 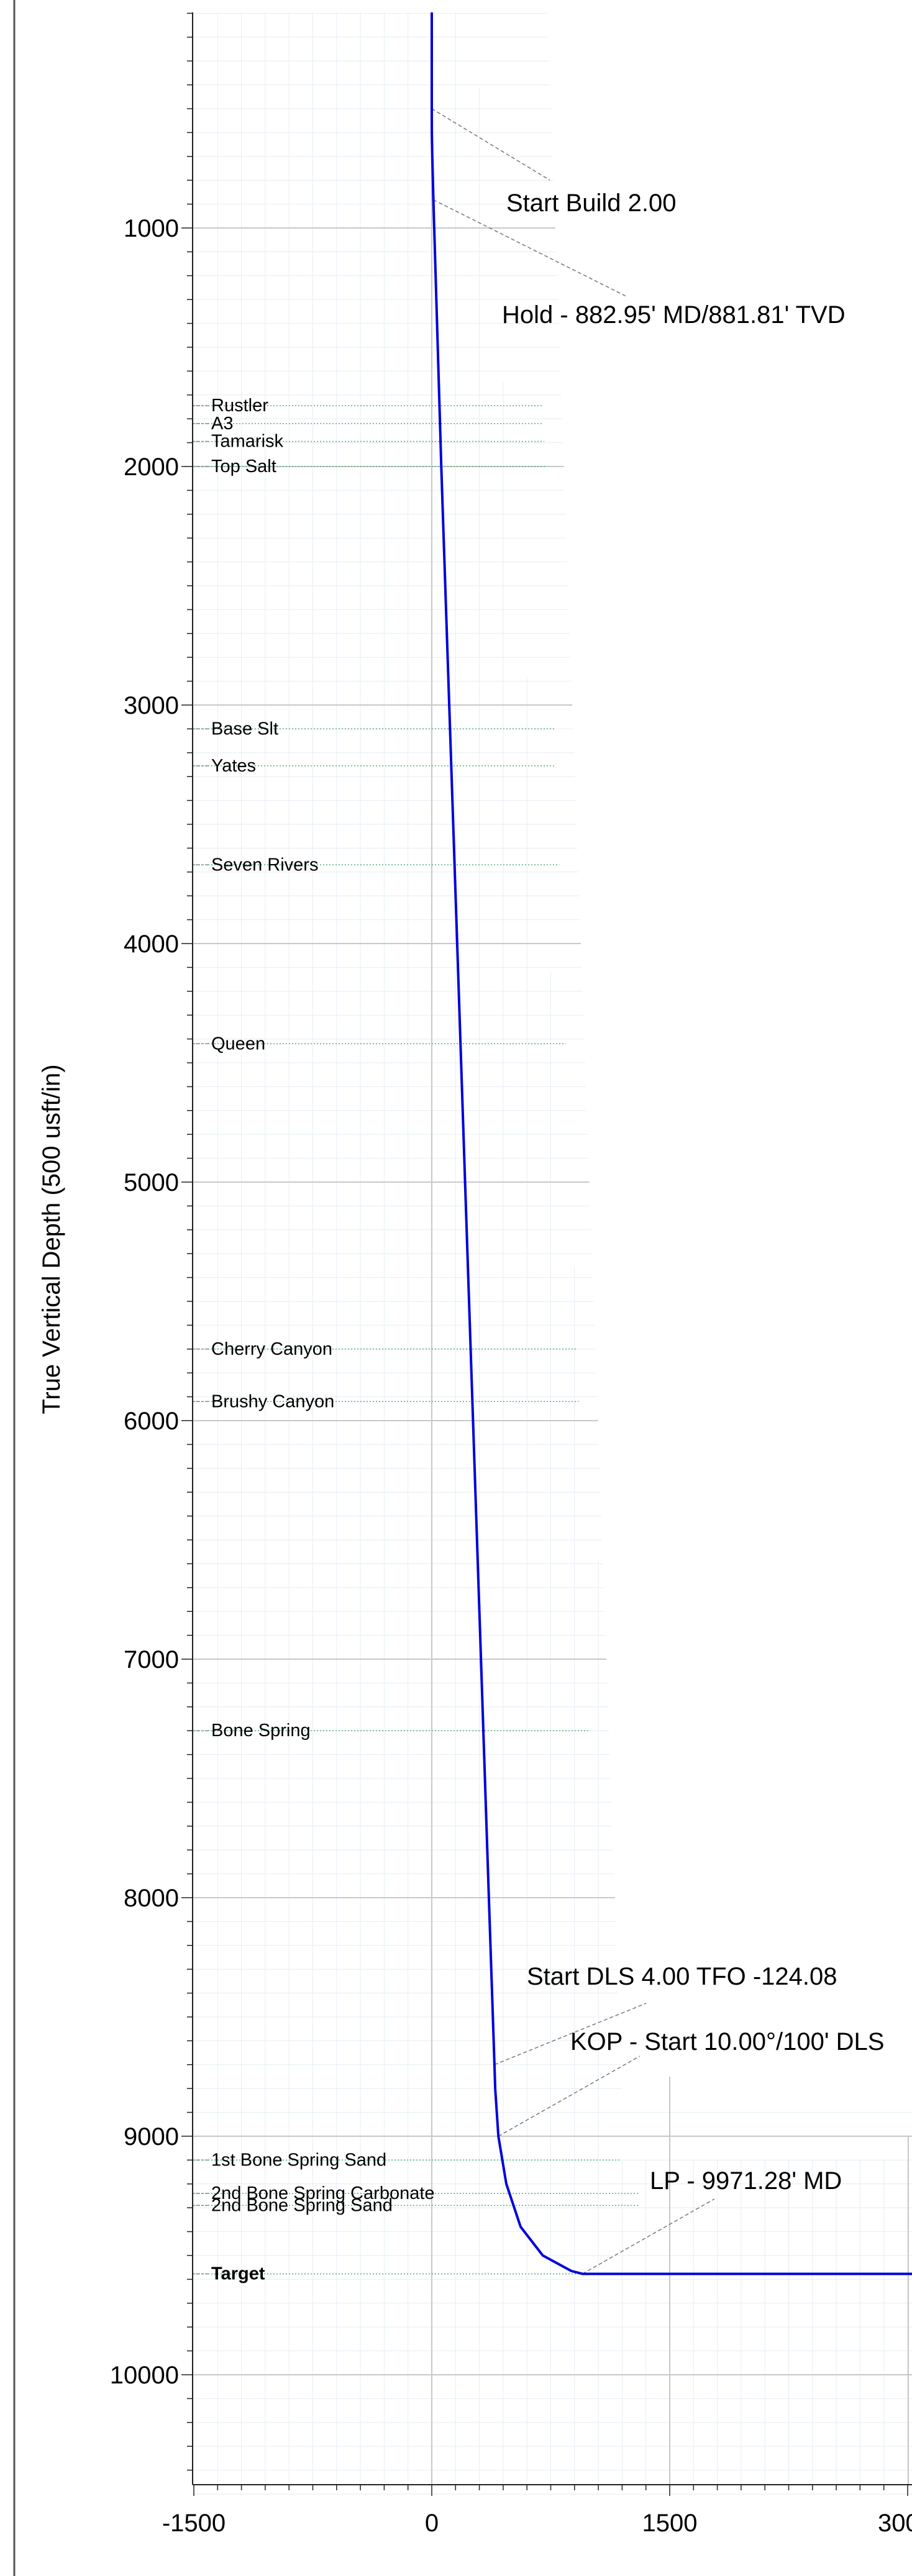 I want to click on y-tick-label: 2000, so click(x=151, y=467).